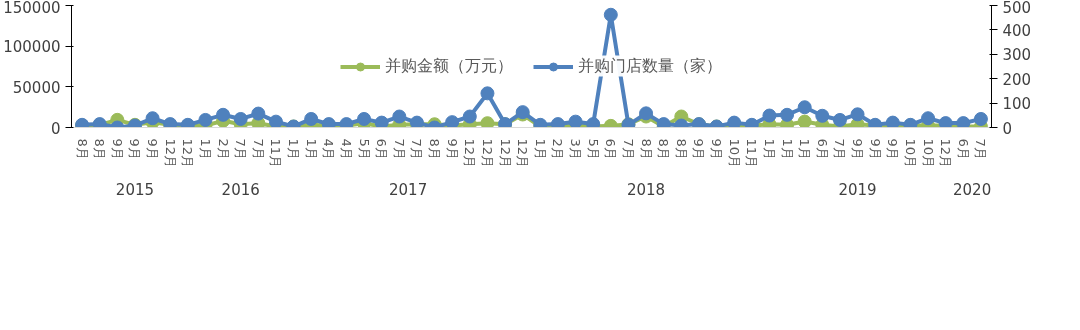 The width and height of the screenshot is (1080, 330). Describe the element at coordinates (646, 189) in the screenshot. I see `text: 2018` at that location.